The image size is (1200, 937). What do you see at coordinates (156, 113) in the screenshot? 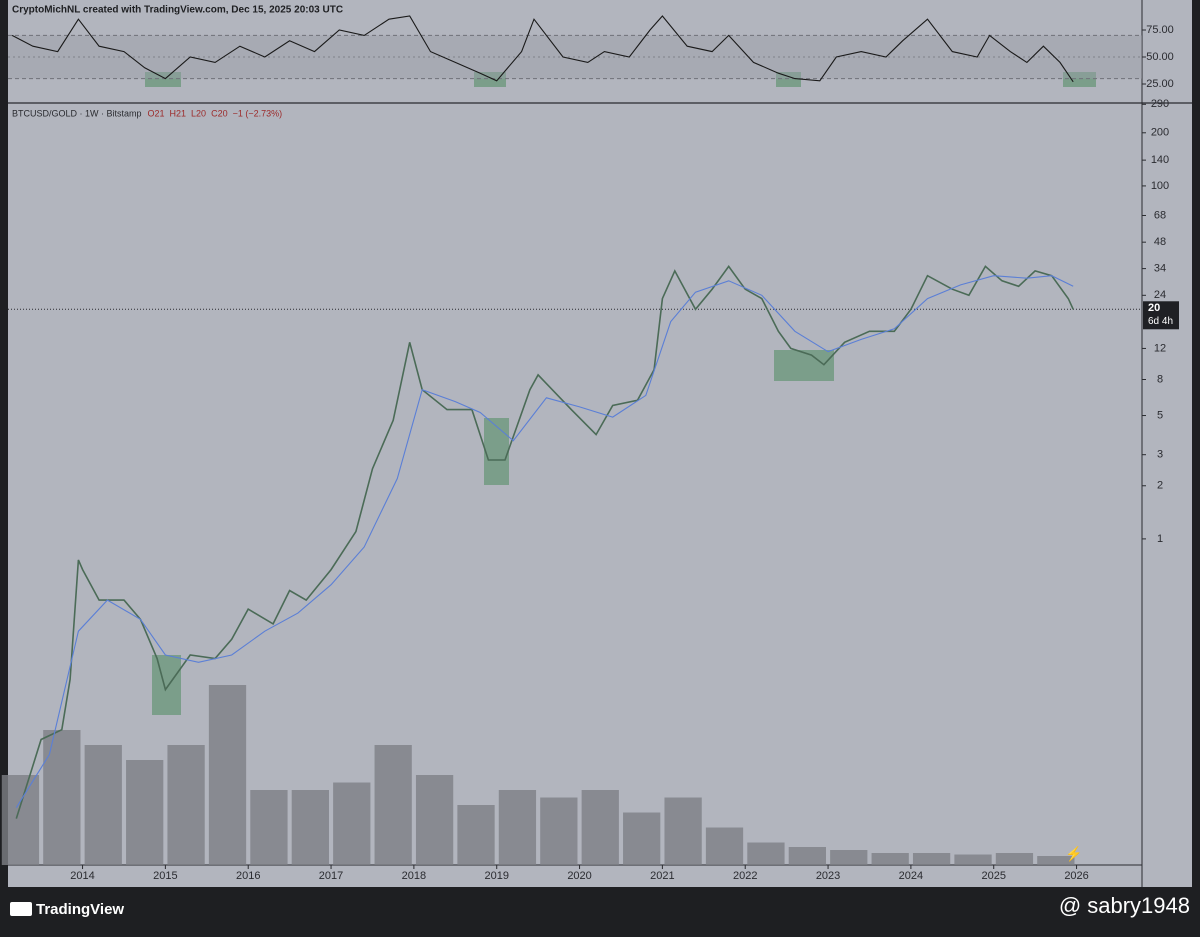
I see `legend-value: O21` at bounding box center [156, 113].